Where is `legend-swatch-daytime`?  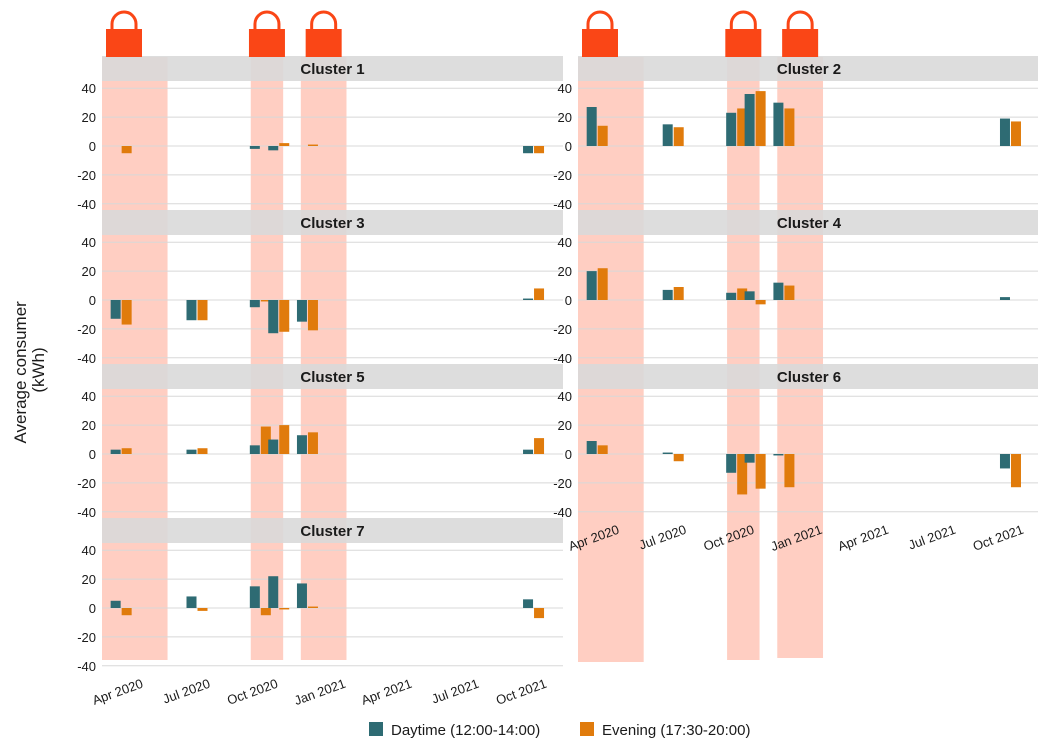
legend-swatch-daytime is located at coordinates (376, 729).